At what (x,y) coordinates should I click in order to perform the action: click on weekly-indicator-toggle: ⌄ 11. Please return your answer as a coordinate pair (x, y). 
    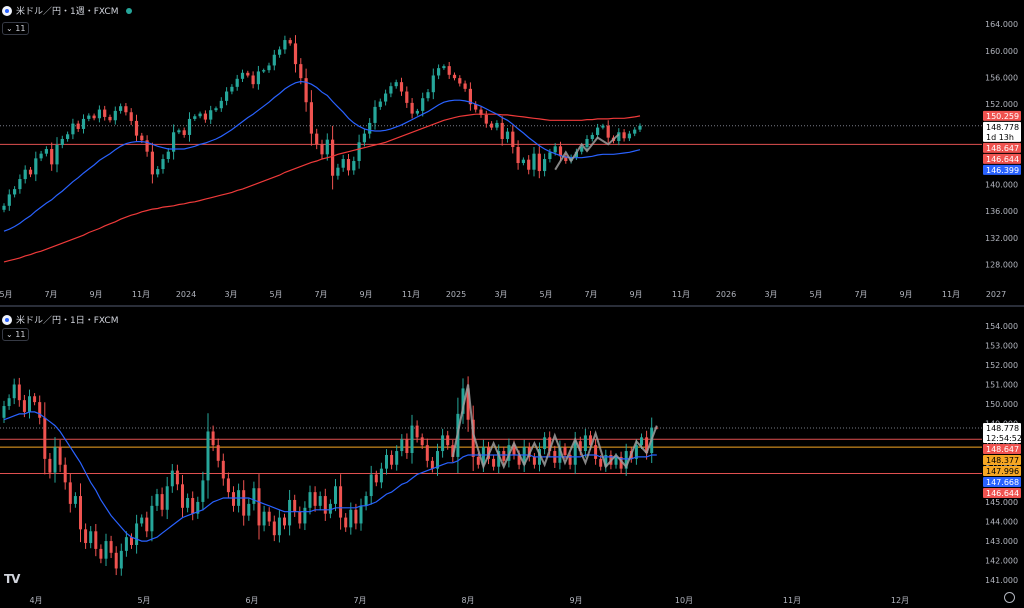
    Looking at the image, I should click on (16, 28).